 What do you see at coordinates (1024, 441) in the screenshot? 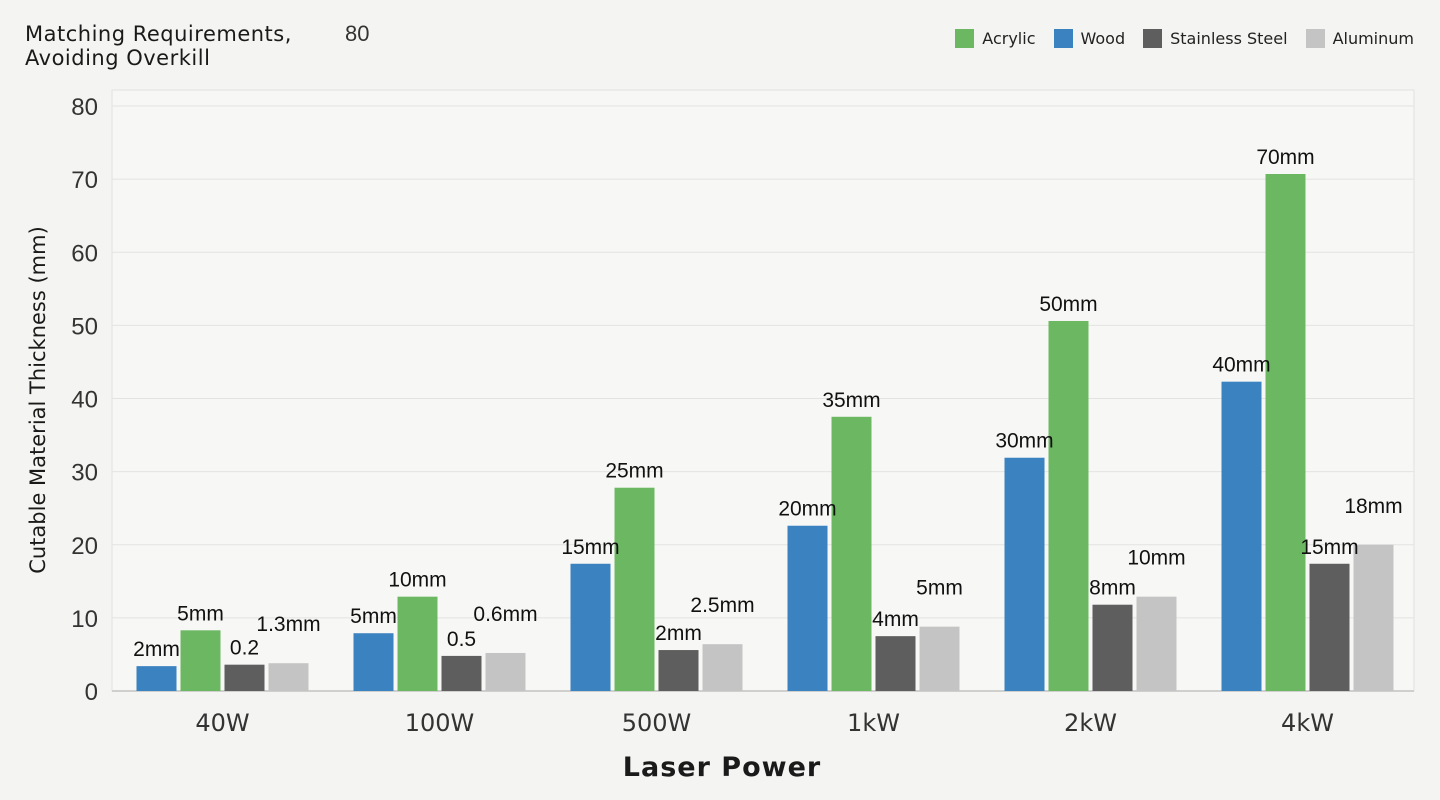
I see `data-label: 30mm` at bounding box center [1024, 441].